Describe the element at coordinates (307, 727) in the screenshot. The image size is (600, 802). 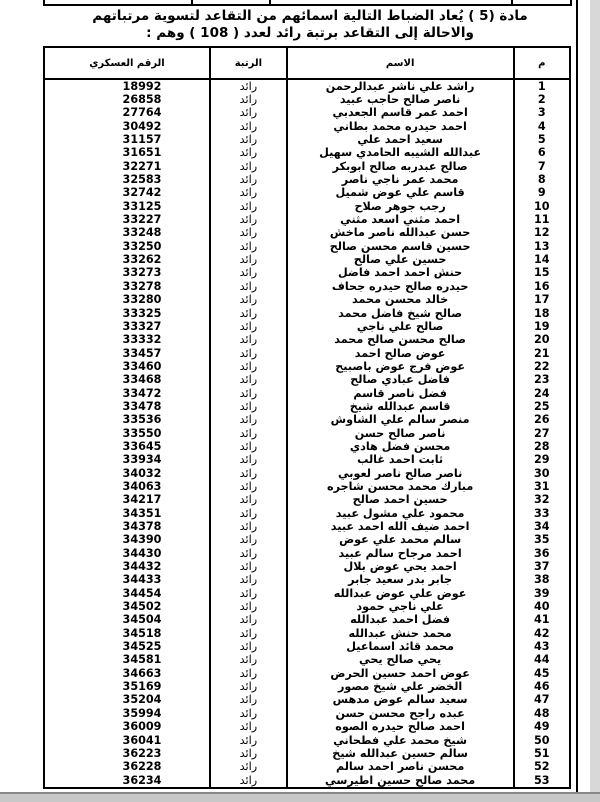
I see `table-row: 49 احمد صالح حيدره الصوه رائد 36009` at that location.